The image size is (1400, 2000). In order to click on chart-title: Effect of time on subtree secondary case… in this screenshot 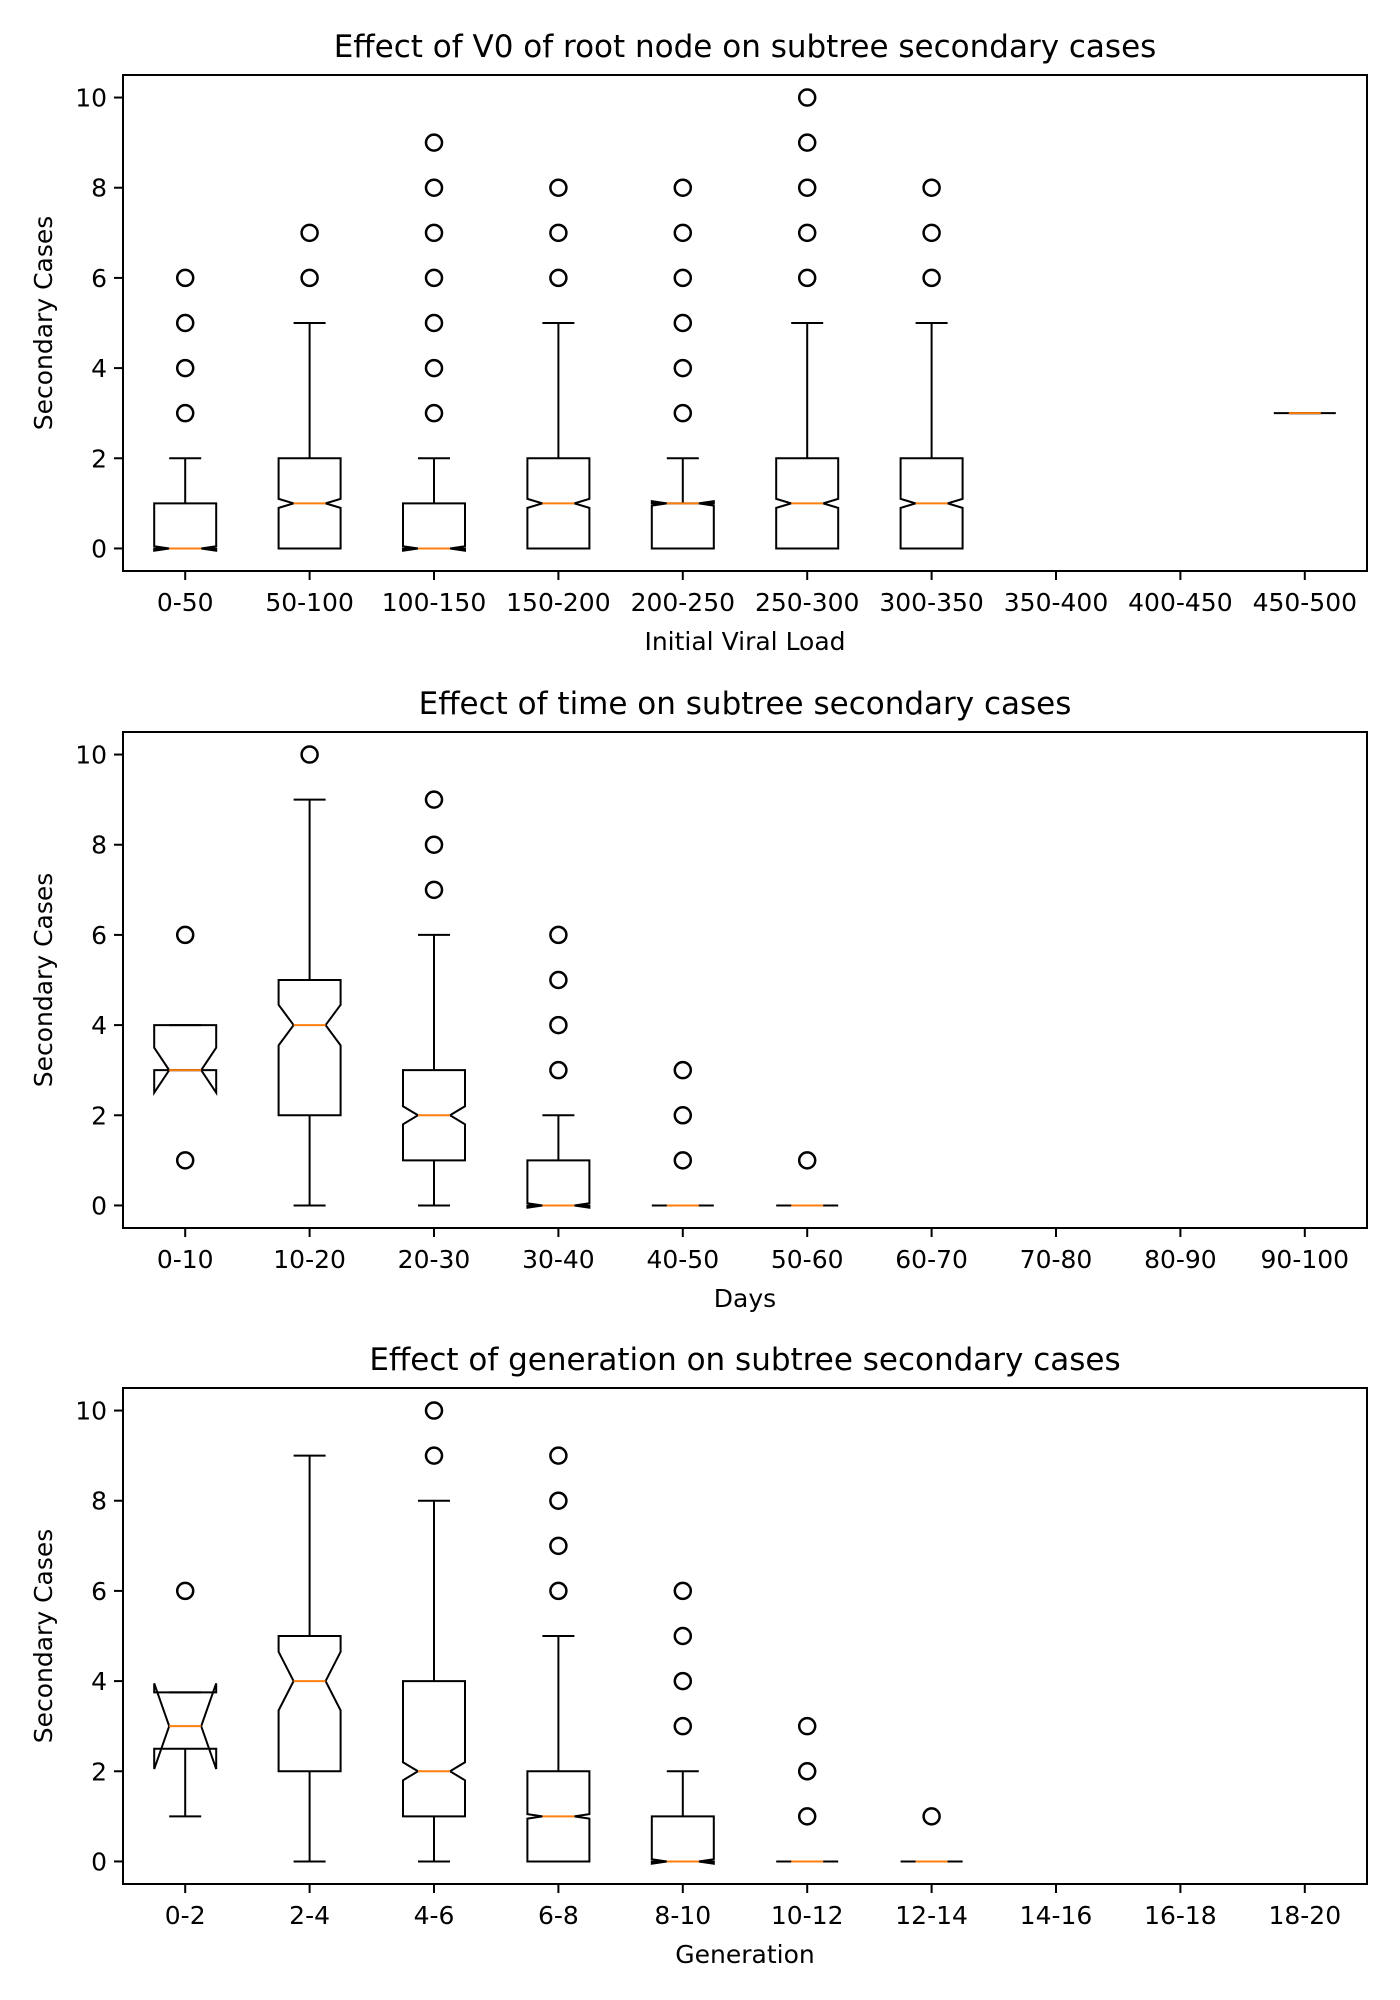, I will do `click(745, 704)`.